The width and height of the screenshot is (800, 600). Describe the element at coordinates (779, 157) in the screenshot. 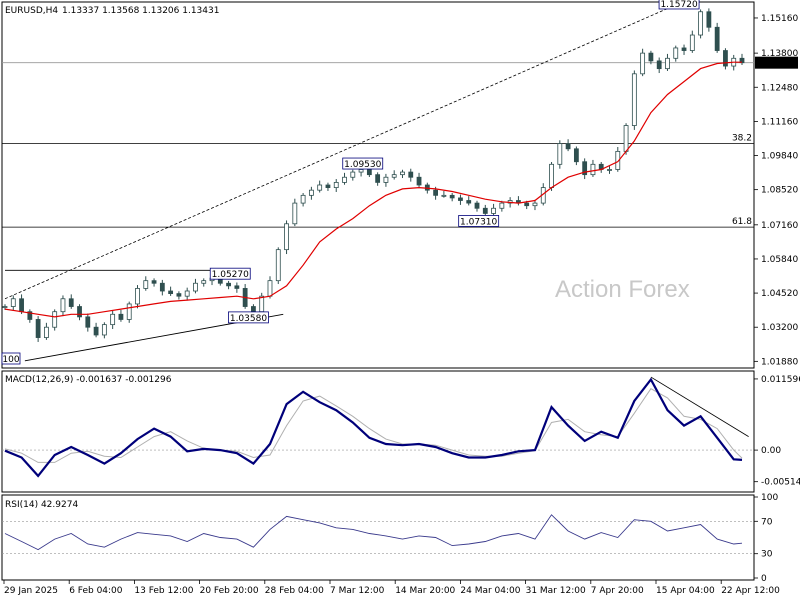

I see `price-tick-label: 1.09840` at that location.